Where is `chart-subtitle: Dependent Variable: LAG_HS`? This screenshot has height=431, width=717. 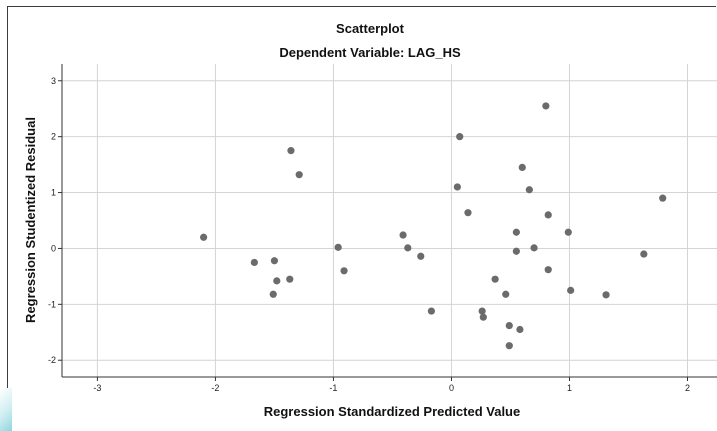
chart-subtitle: Dependent Variable: LAG_HS is located at coordinates (370, 52).